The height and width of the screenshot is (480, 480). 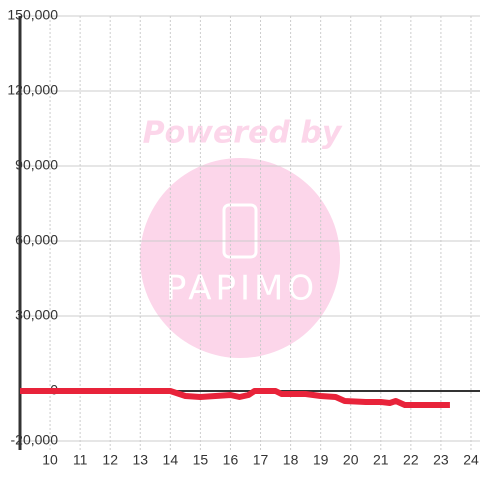 I want to click on y-tick-label: -20,000, so click(x=35, y=440).